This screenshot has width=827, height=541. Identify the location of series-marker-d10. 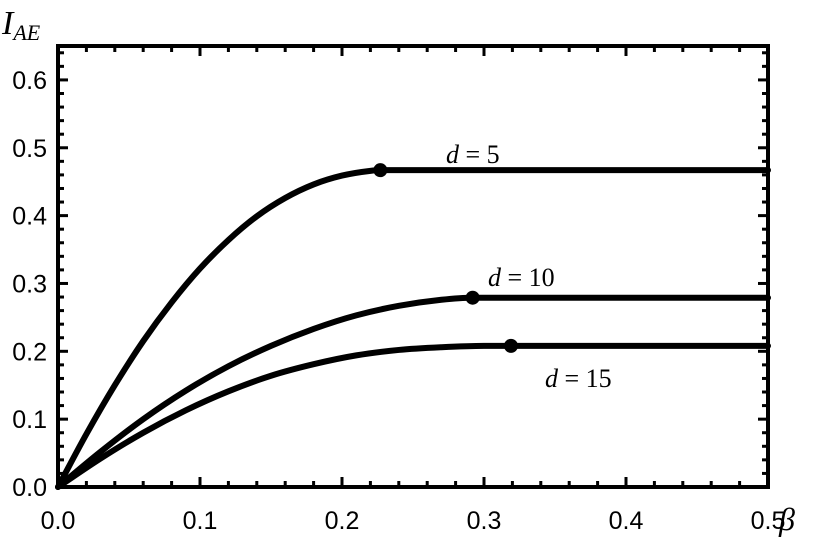
(472, 297).